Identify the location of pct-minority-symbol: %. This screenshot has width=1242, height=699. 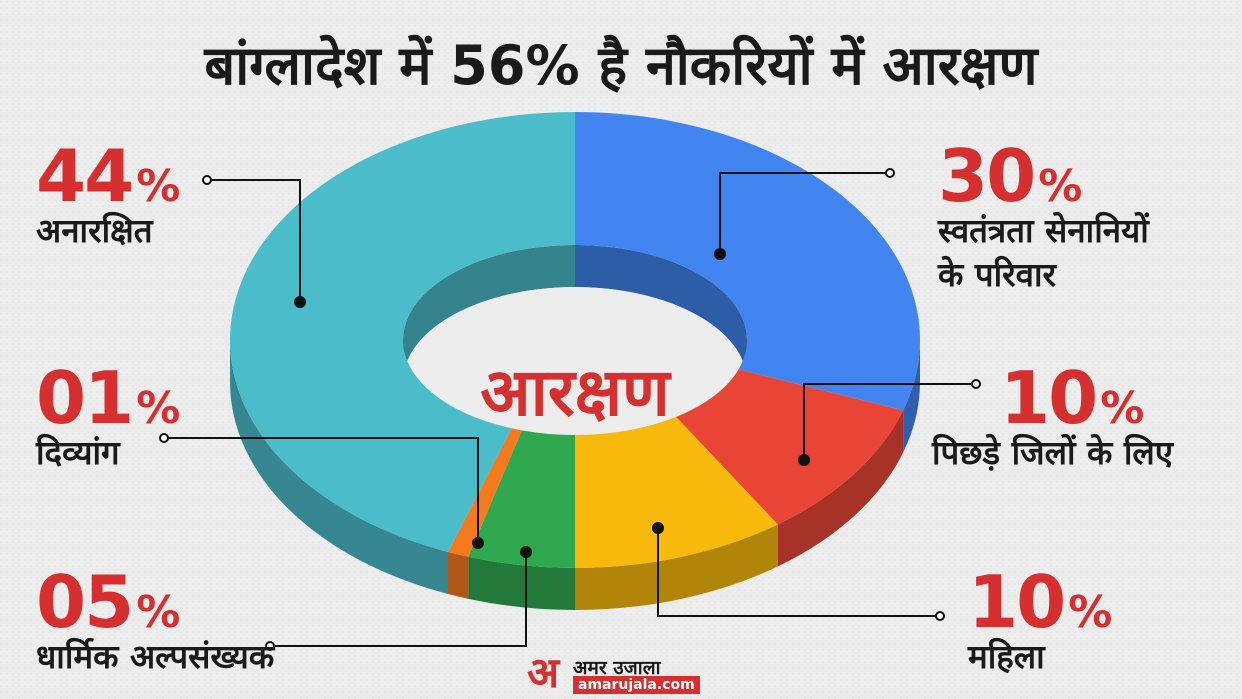
(158, 612).